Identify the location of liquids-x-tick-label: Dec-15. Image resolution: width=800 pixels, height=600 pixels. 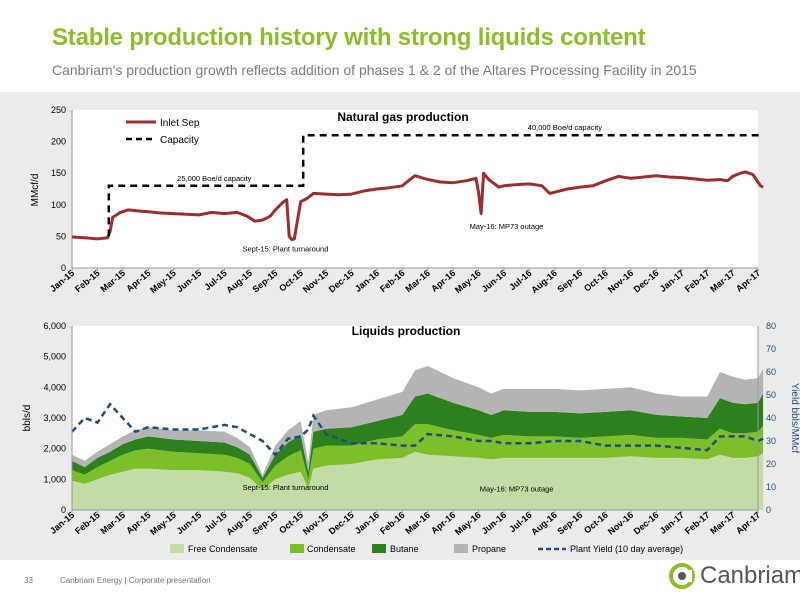
(341, 523).